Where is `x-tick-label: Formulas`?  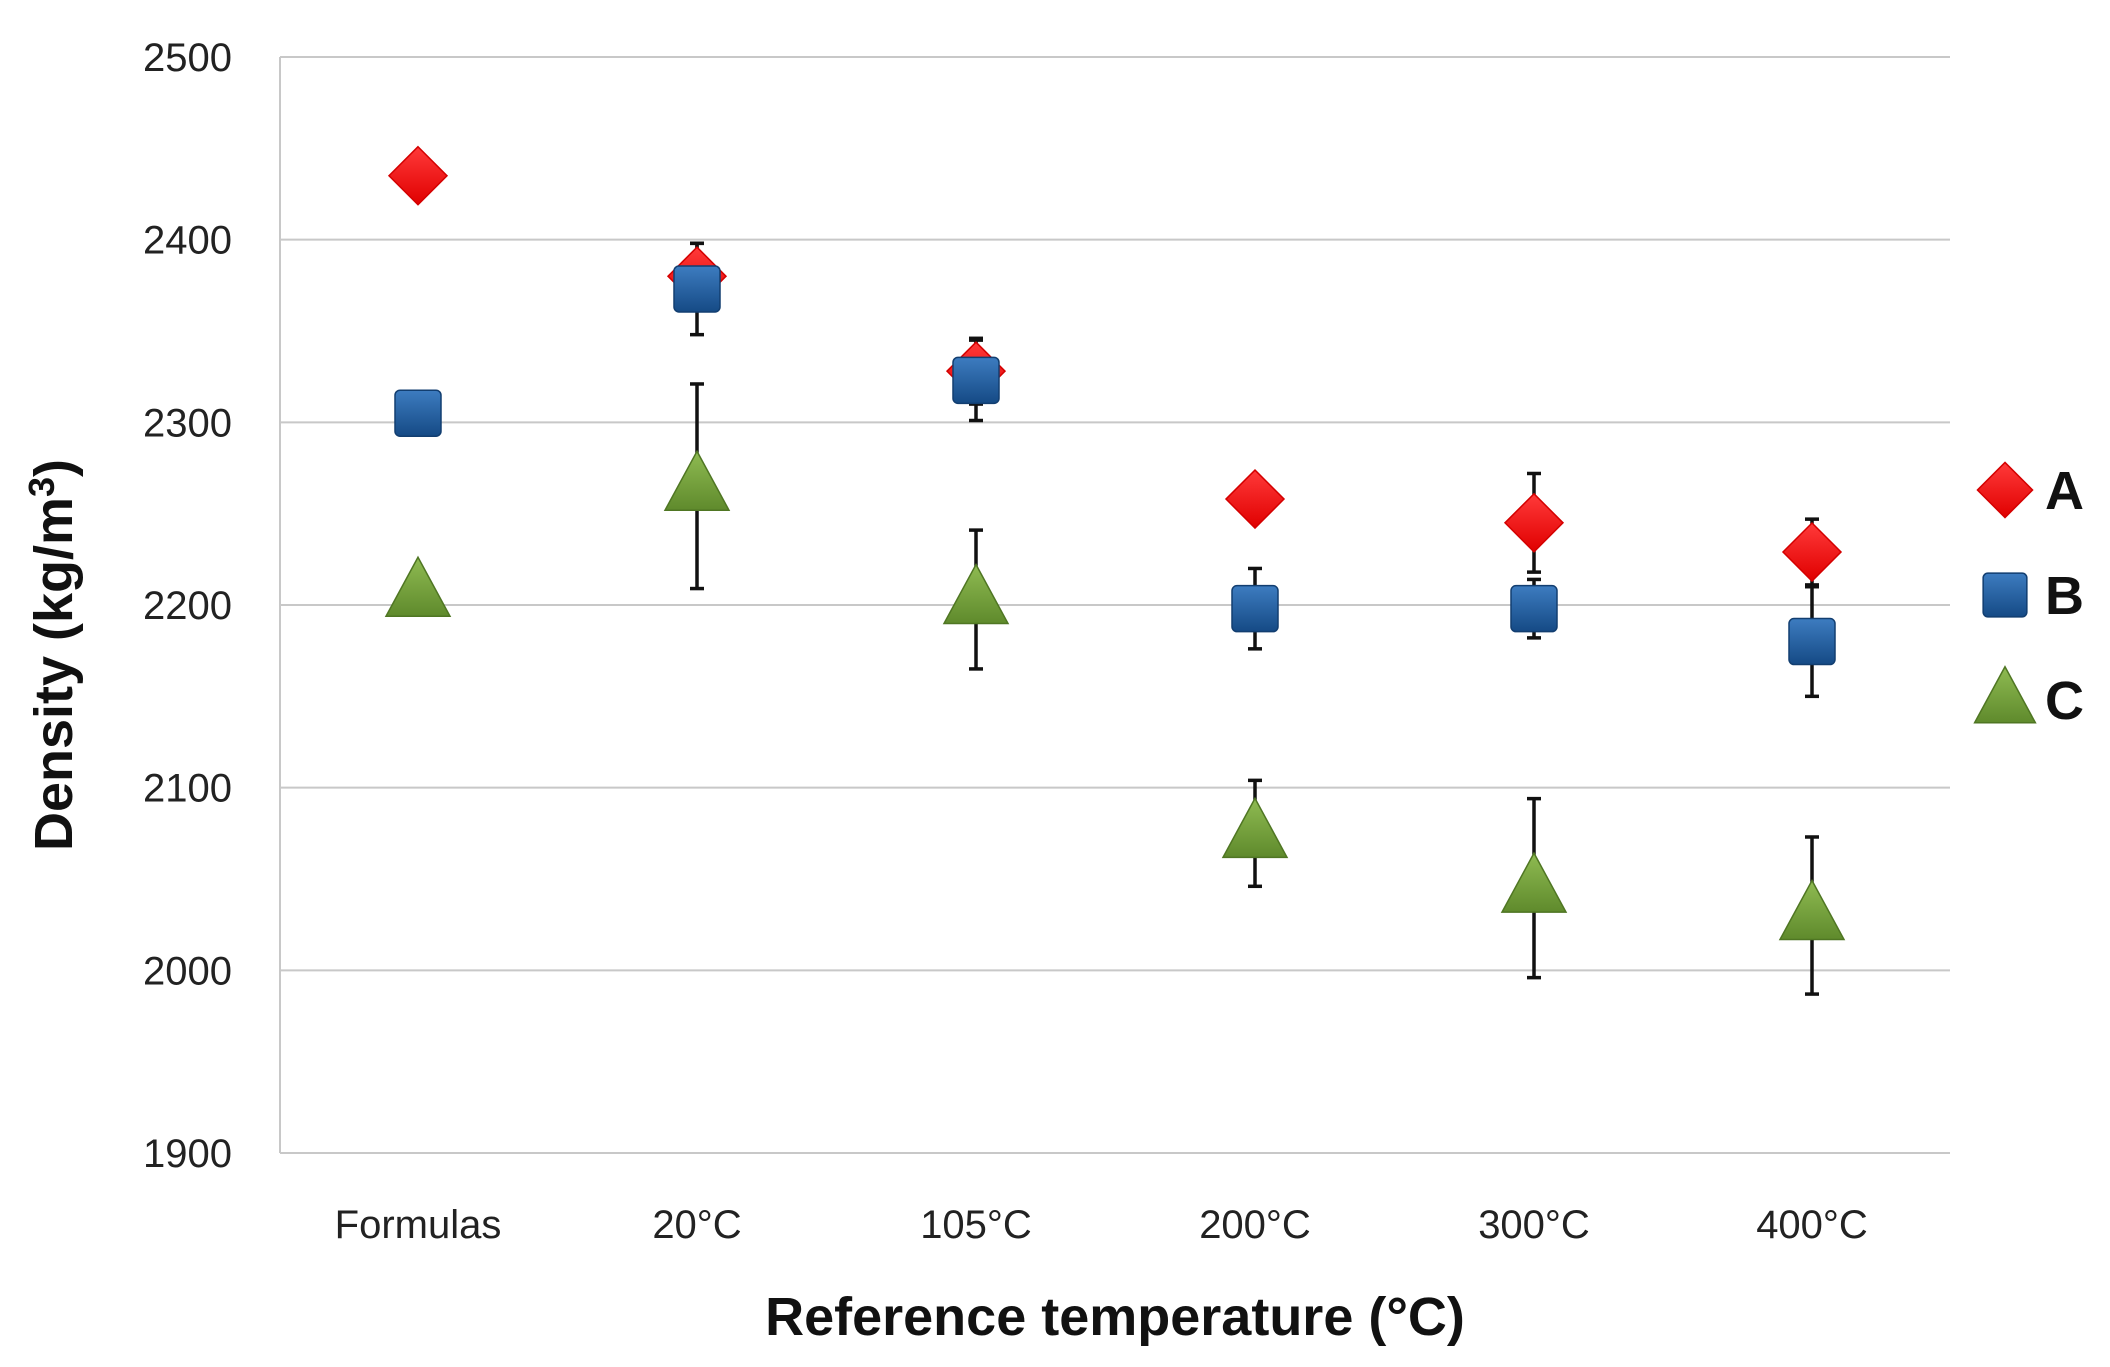
x-tick-label: Formulas is located at coordinates (418, 1225).